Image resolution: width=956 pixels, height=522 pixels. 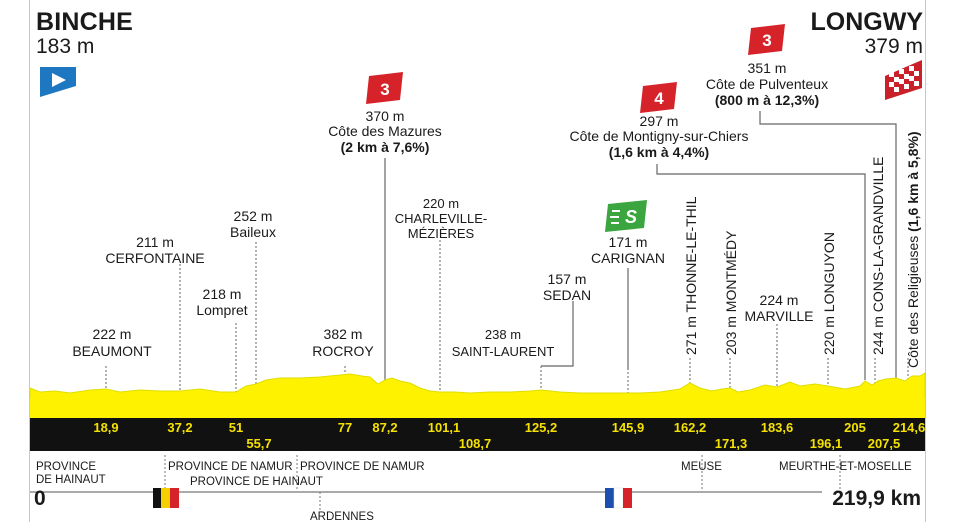 I want to click on belgium-flag-icon, so click(x=166, y=498).